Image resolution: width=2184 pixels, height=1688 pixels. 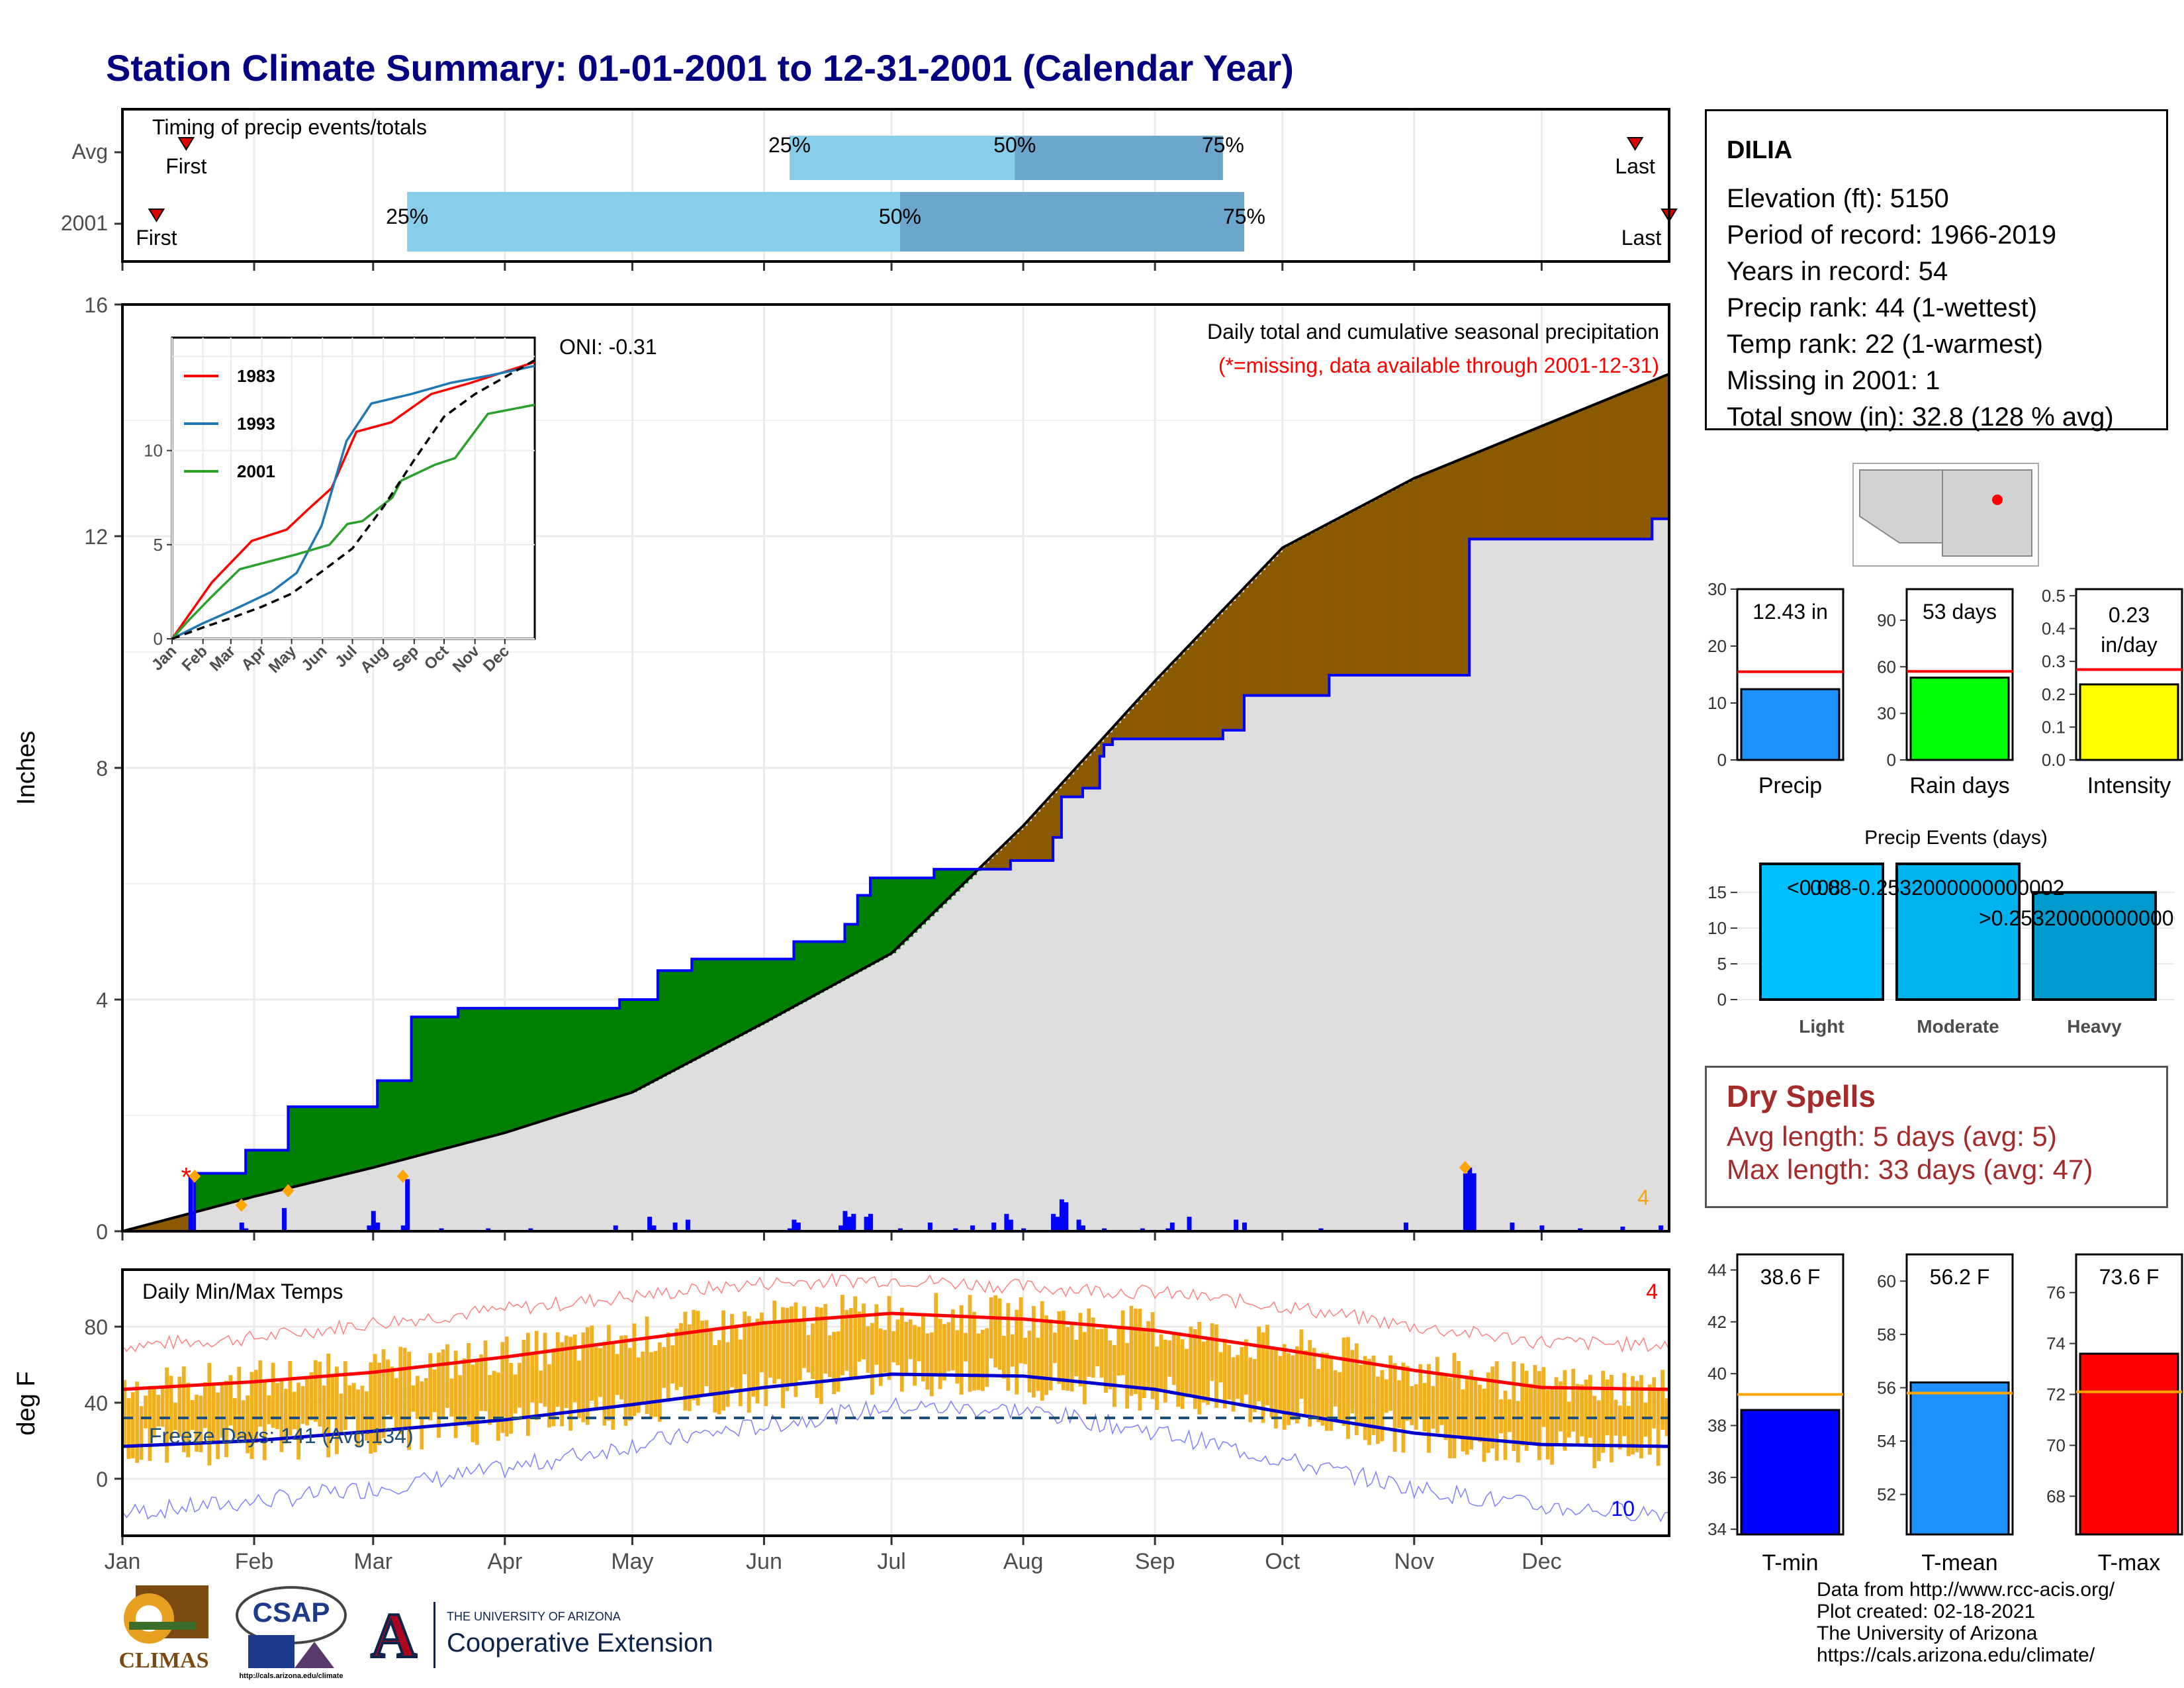 What do you see at coordinates (353, 502) in the screenshot?
I see `inset-series-1993` at bounding box center [353, 502].